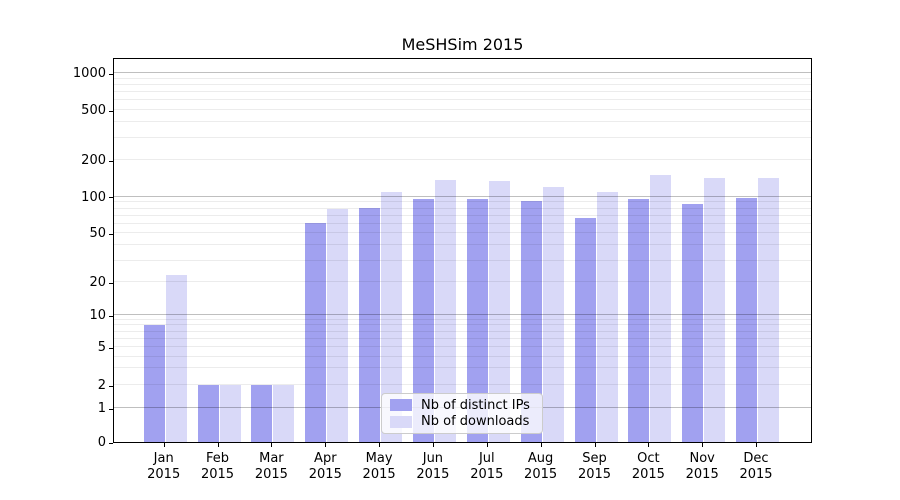 The image size is (900, 500). What do you see at coordinates (97, 234) in the screenshot?
I see `y-tick-label-50: 50` at bounding box center [97, 234].